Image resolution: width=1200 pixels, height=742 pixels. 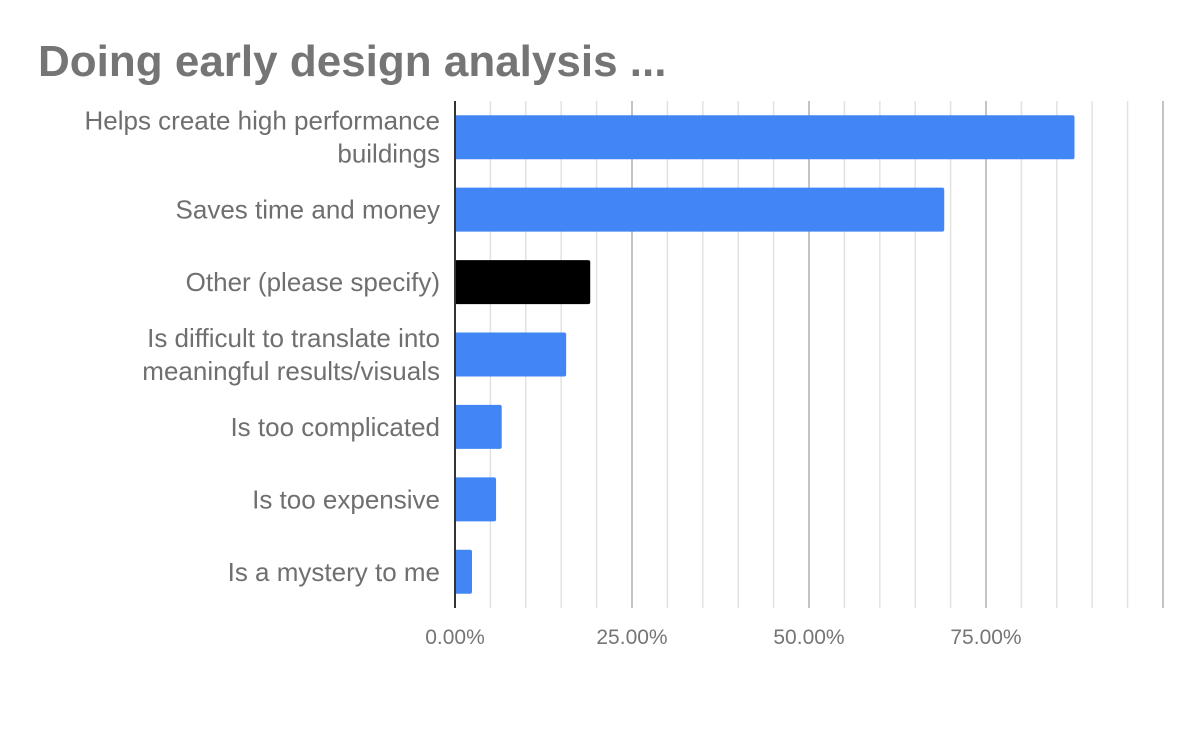 I want to click on category-label: Is a mystery to me, so click(x=334, y=572).